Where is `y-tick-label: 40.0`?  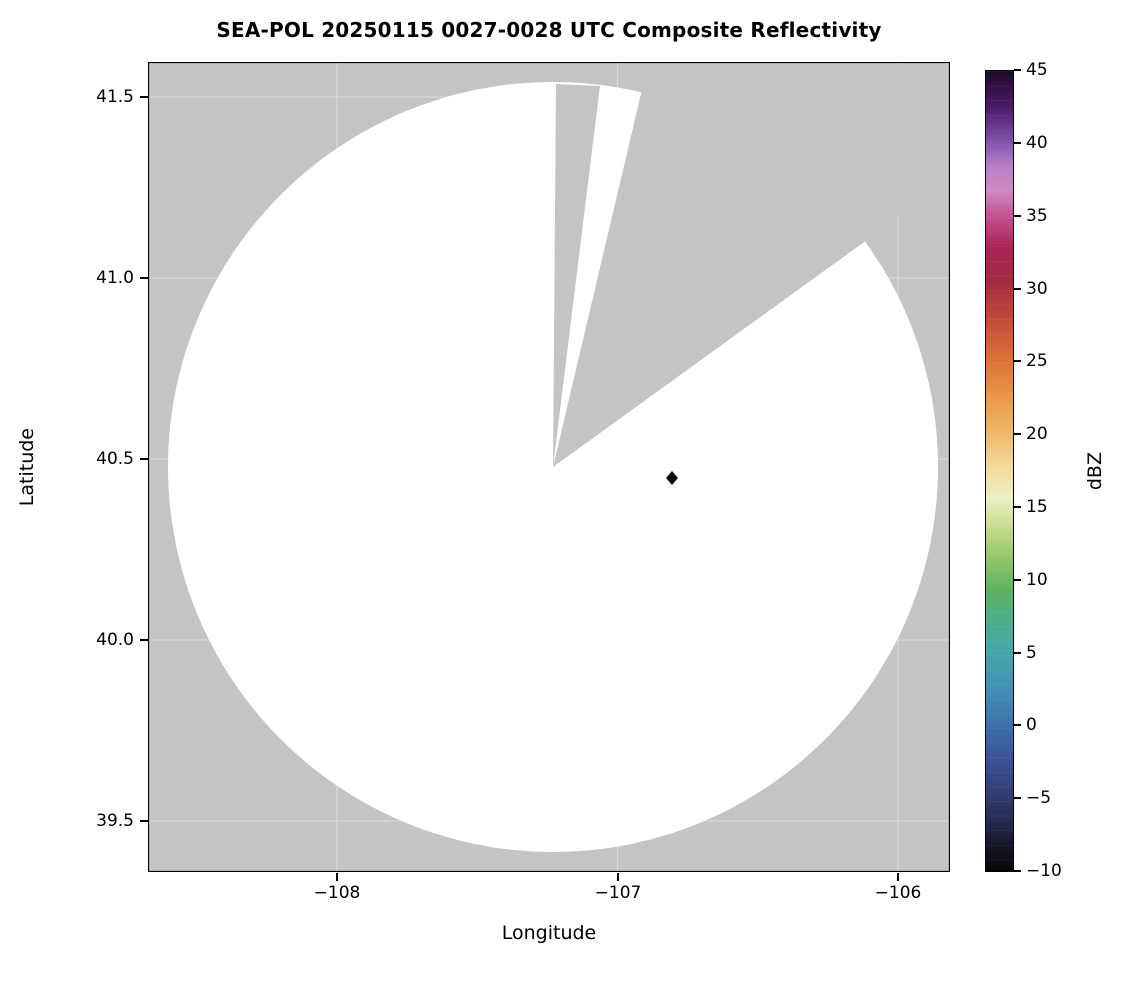
y-tick-label: 40.0 is located at coordinates (115, 640).